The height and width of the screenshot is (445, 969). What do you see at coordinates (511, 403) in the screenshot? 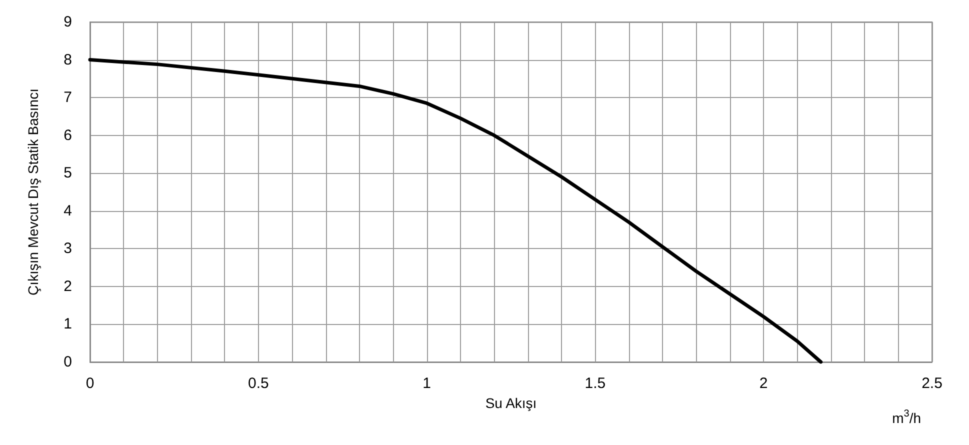
I see `x-axis-title: Su Akışı` at bounding box center [511, 403].